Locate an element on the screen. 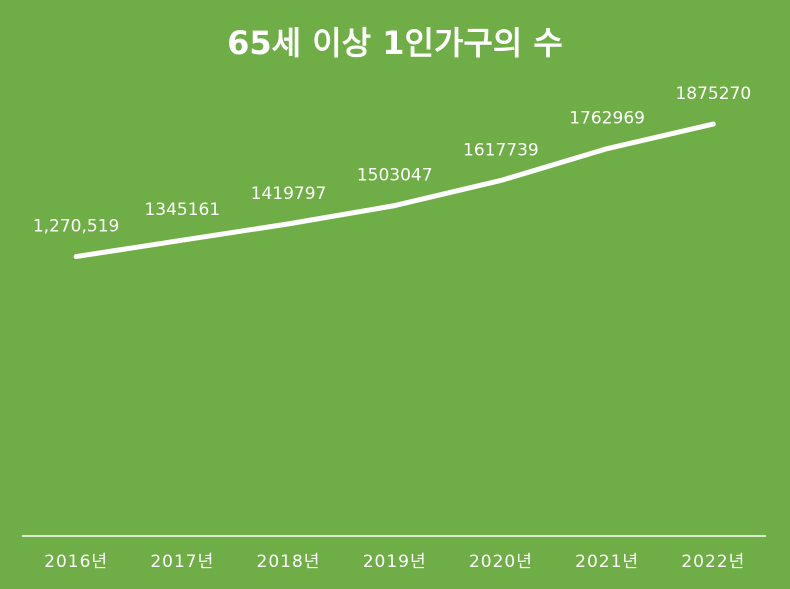  x-tick-label: 2021년 is located at coordinates (607, 562).